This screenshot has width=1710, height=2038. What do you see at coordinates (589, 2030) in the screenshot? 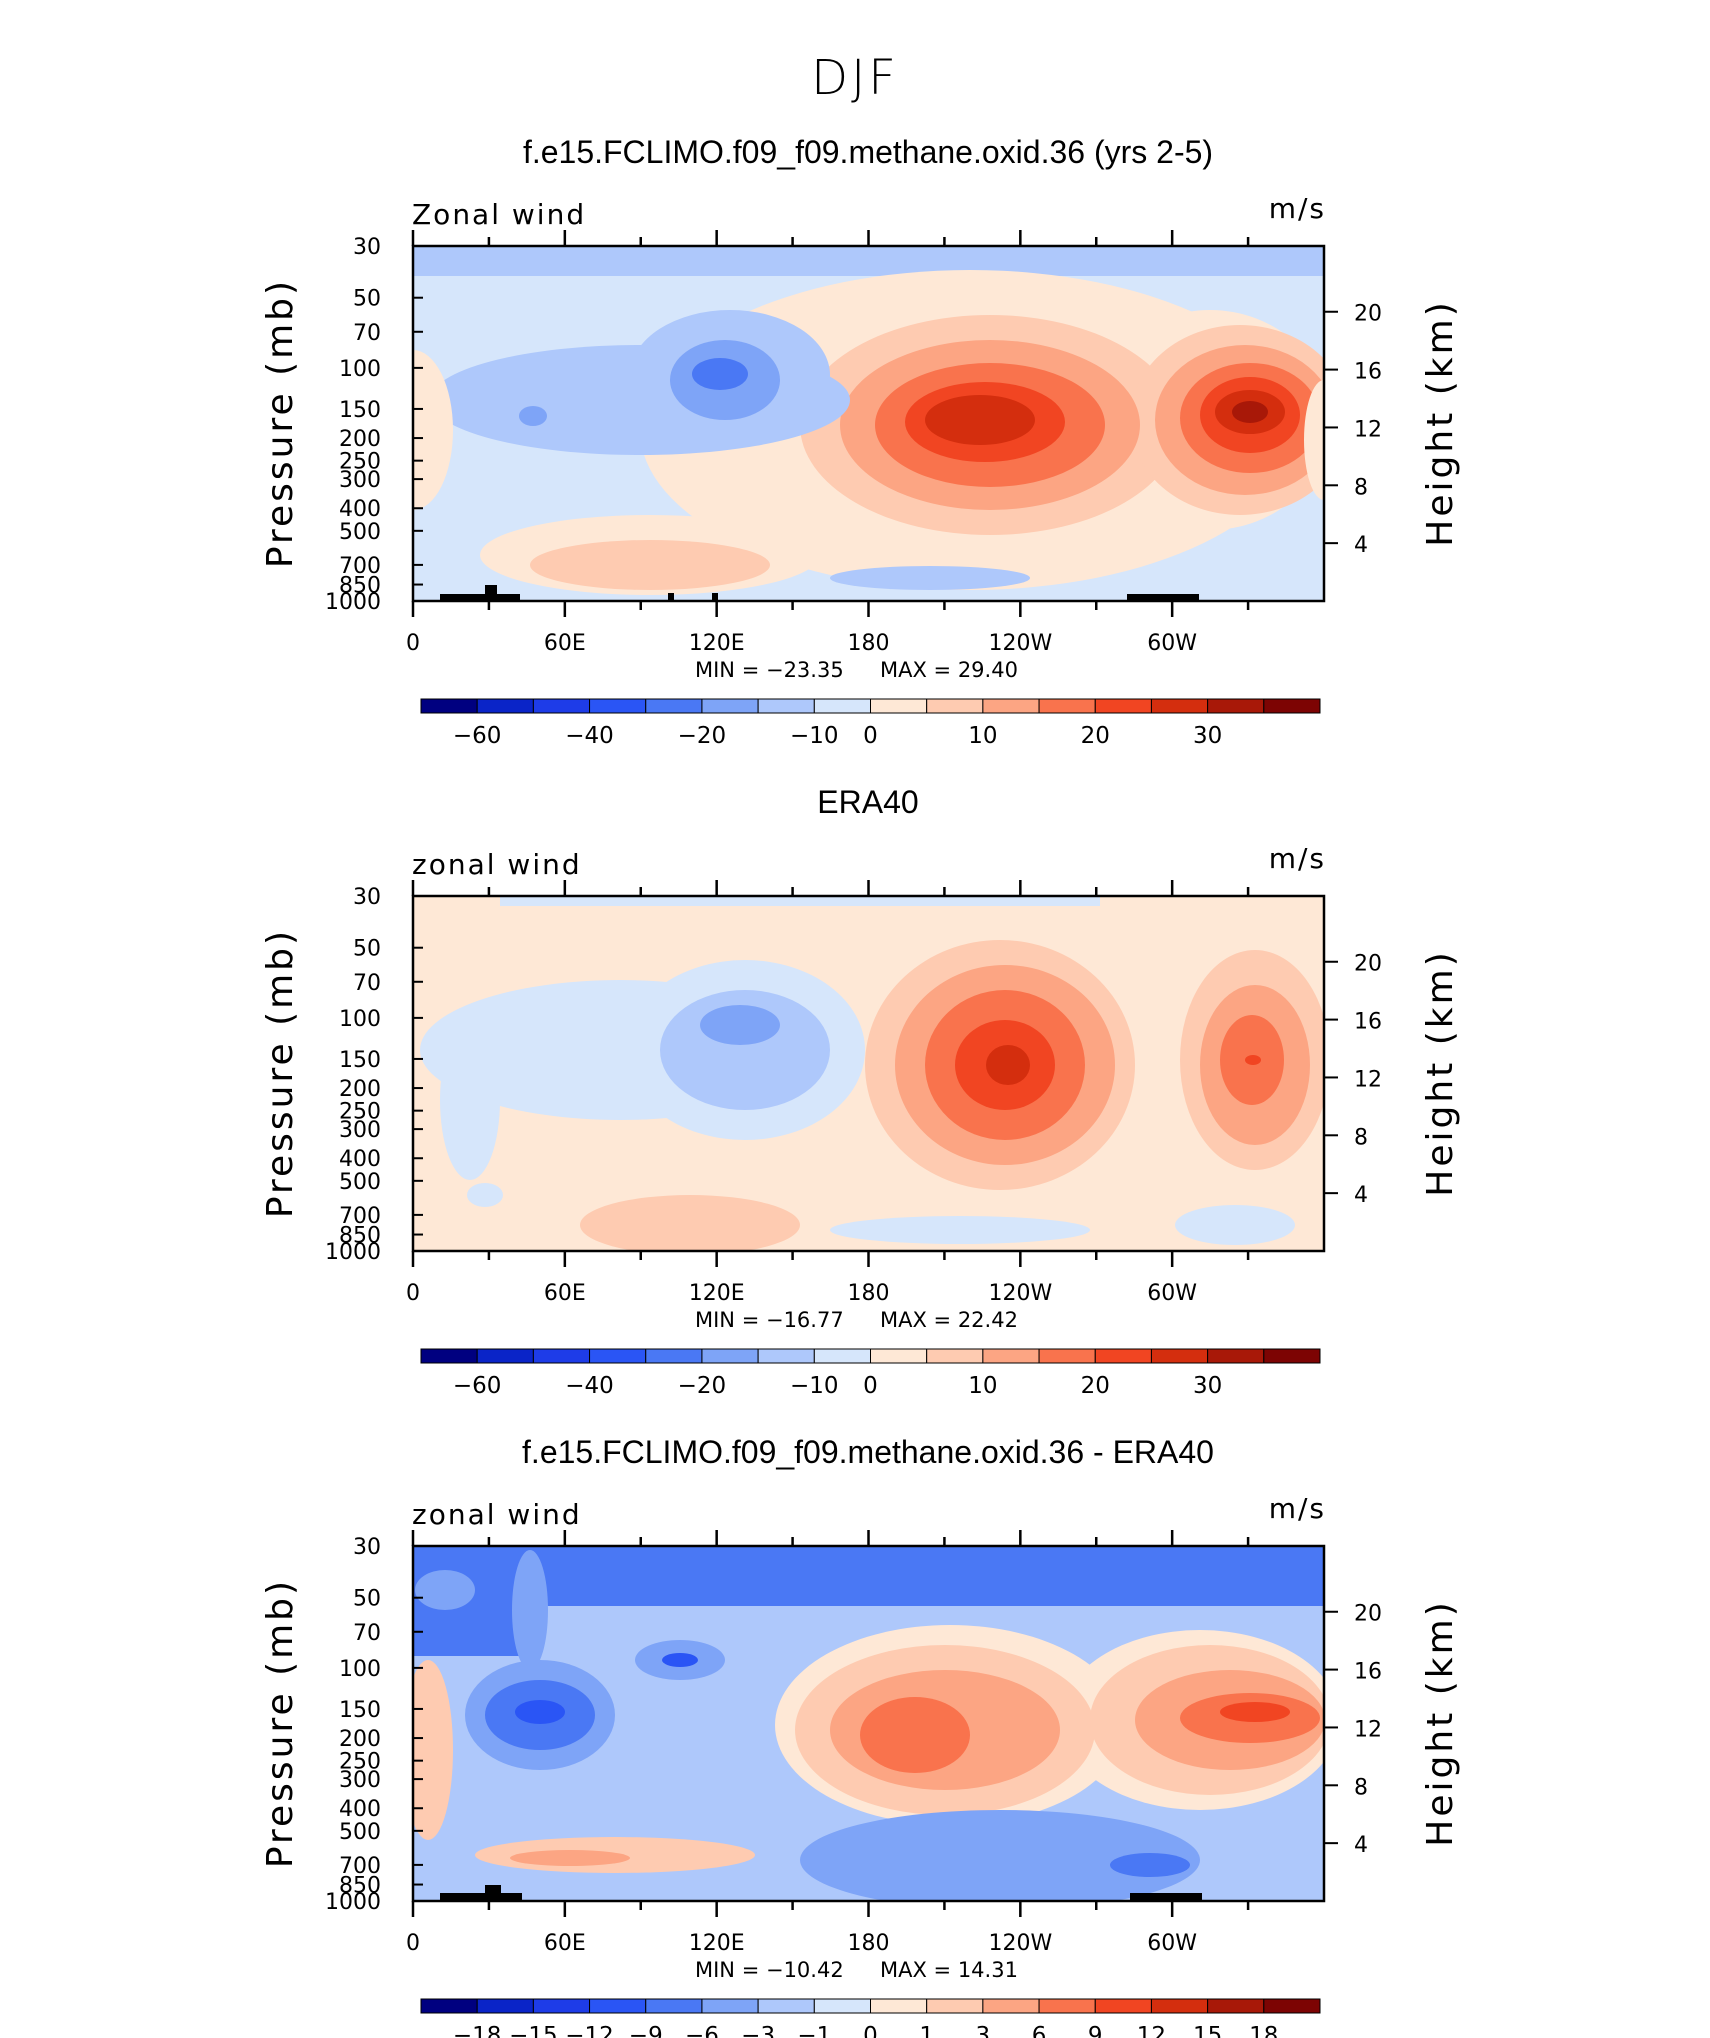
I see `colorbar-label: −12` at bounding box center [589, 2030].